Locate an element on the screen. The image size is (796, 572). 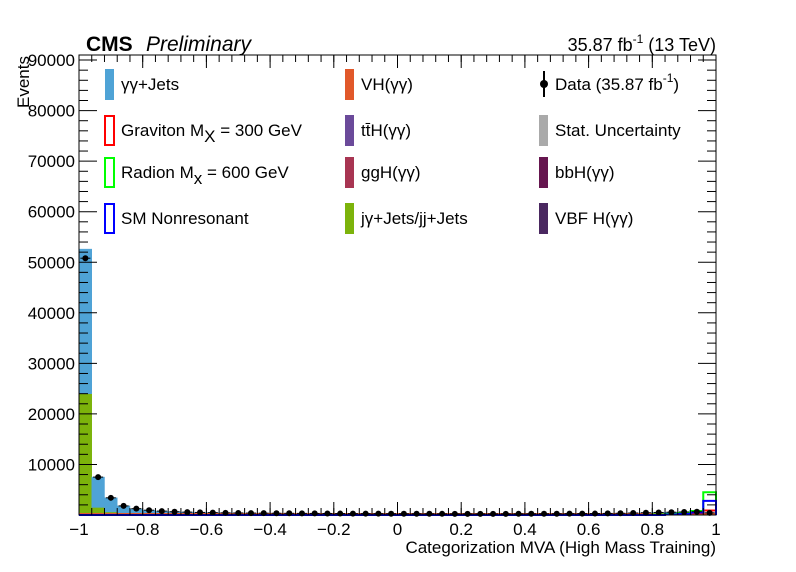
legend-label: VBF H(γγ) is located at coordinates (594, 218).